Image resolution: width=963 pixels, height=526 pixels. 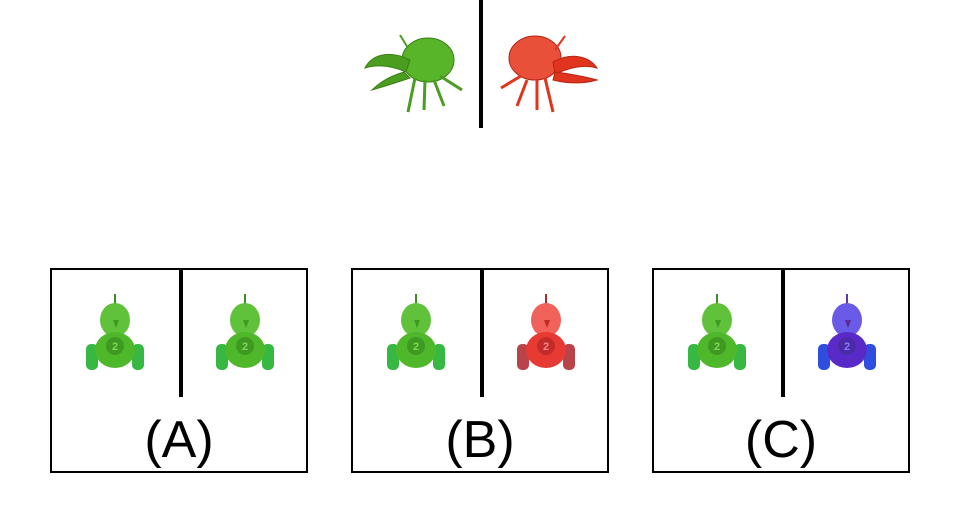 I want to click on option-c: 2 2 (C), so click(x=781, y=370).